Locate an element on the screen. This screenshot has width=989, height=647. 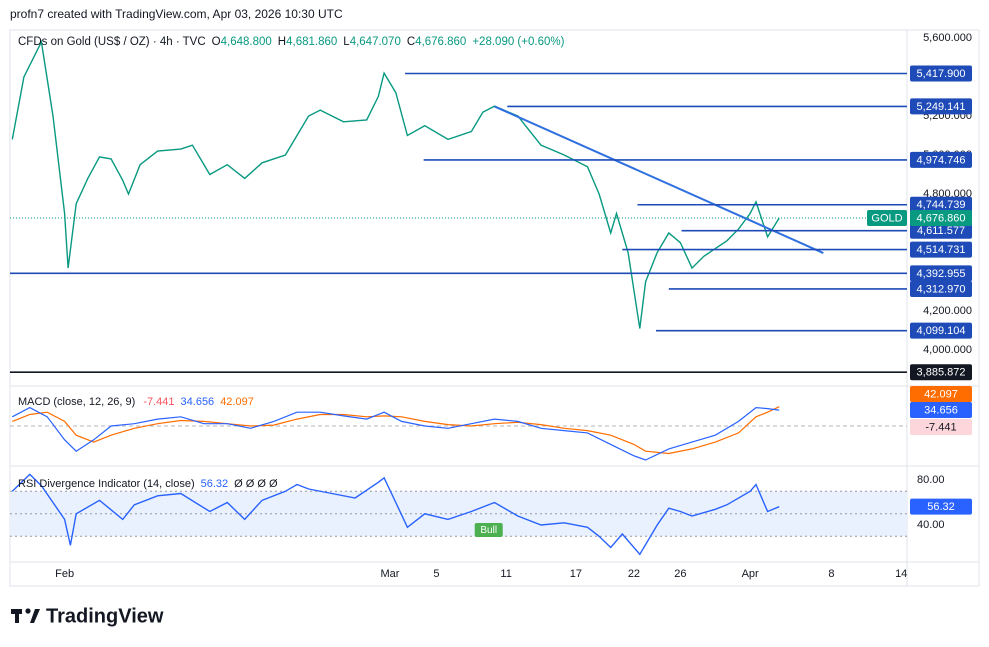
price-tag-label: 3,885.872 is located at coordinates (941, 373).